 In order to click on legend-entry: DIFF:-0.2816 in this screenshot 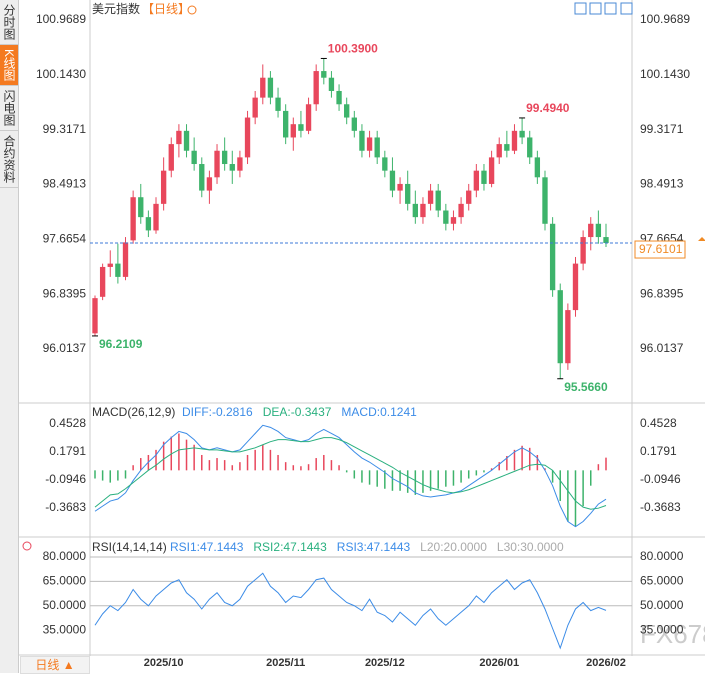, I will do `click(217, 412)`.